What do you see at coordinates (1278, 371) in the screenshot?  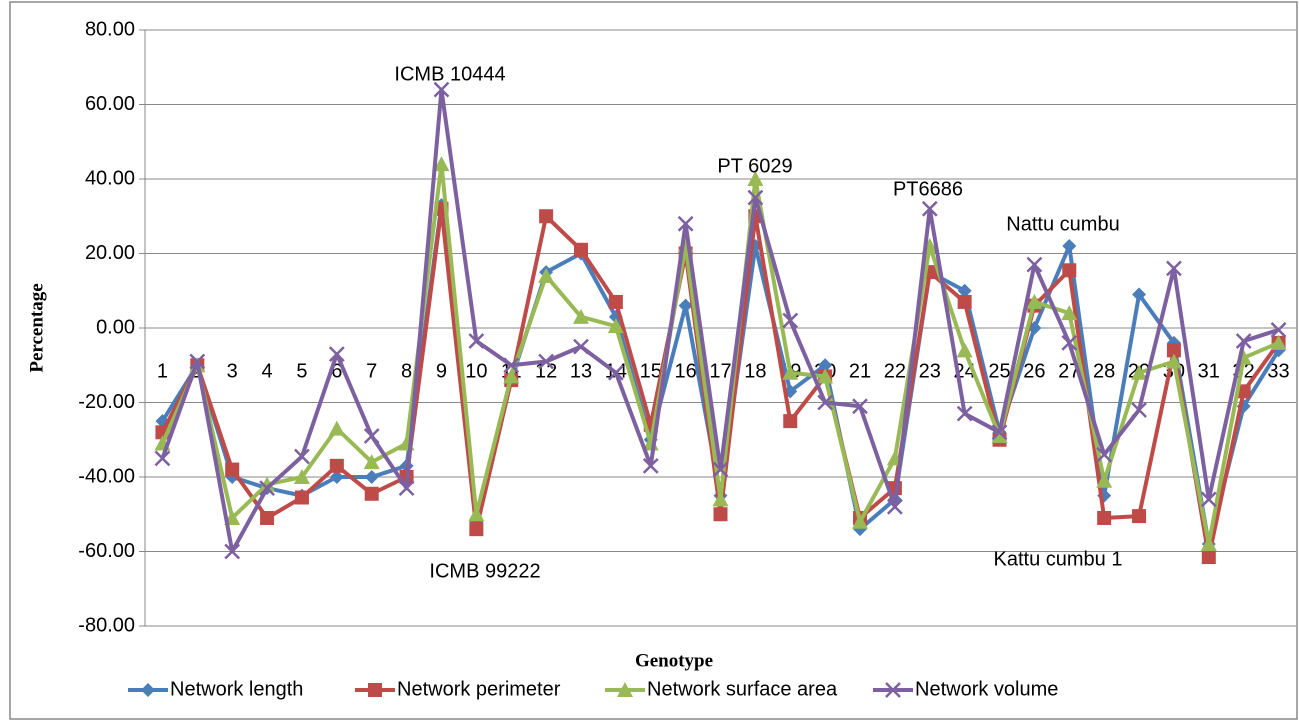 I see `x-tick-label: 33` at bounding box center [1278, 371].